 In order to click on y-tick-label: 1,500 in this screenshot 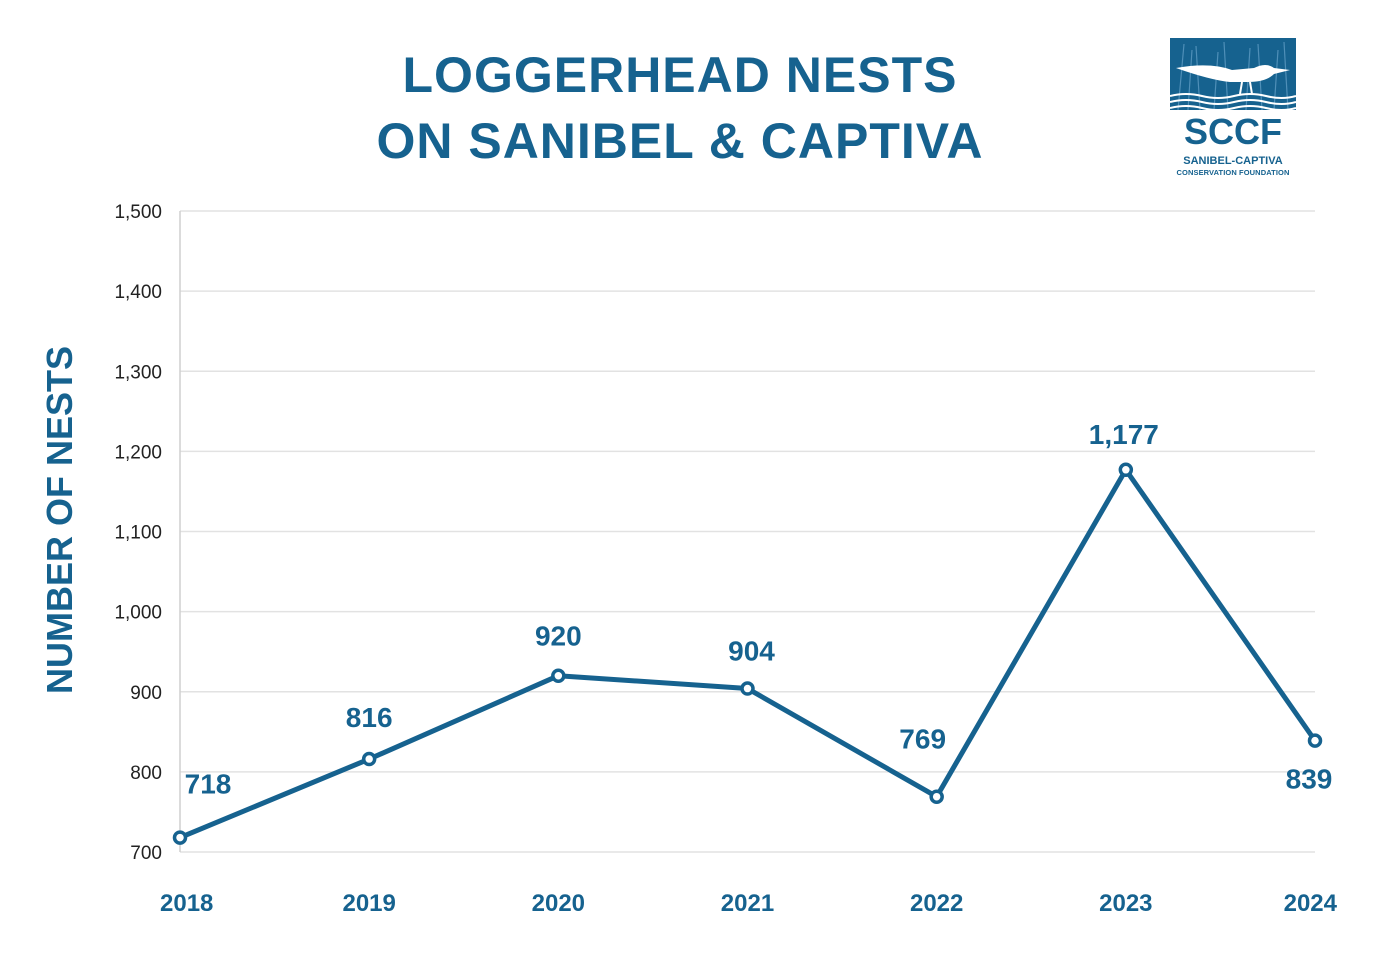, I will do `click(138, 212)`.